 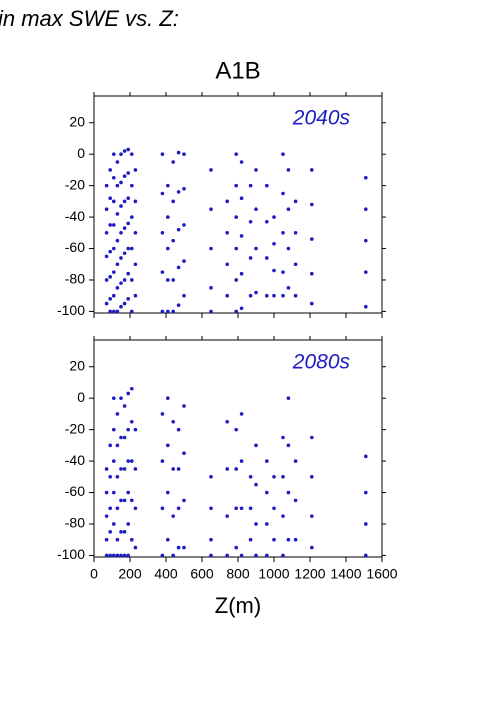 What do you see at coordinates (237, 70) in the screenshot?
I see `panel-title: A1B` at bounding box center [237, 70].